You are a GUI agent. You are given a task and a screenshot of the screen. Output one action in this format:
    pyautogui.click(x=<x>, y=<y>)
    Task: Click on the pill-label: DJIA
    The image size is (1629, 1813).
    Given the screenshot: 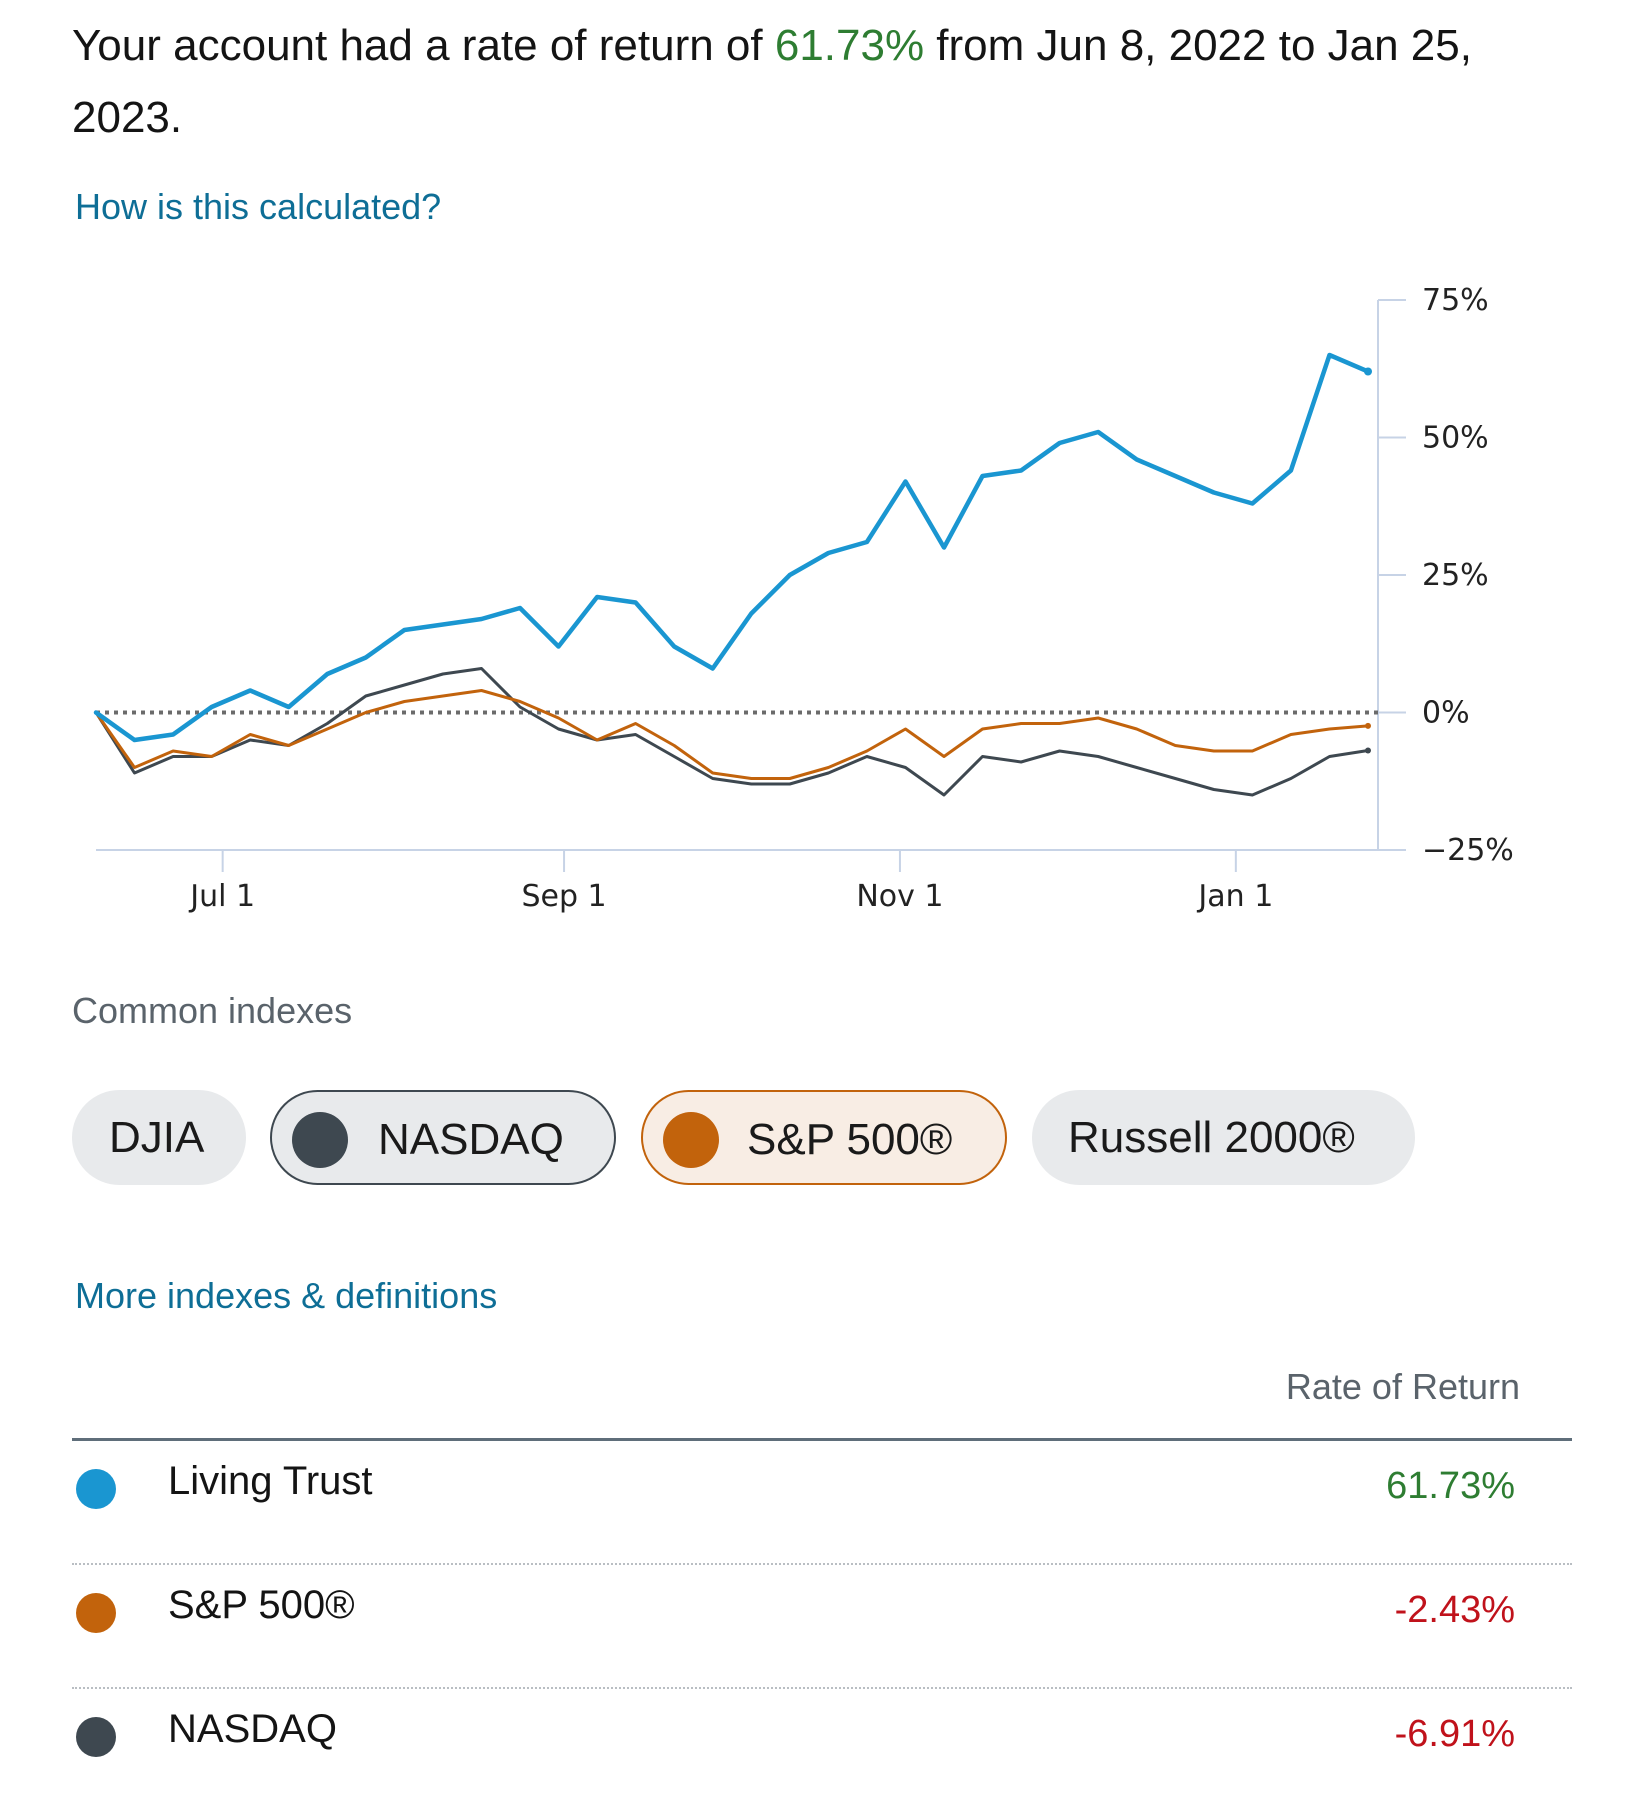 What is the action you would take?
    pyautogui.click(x=157, y=1137)
    